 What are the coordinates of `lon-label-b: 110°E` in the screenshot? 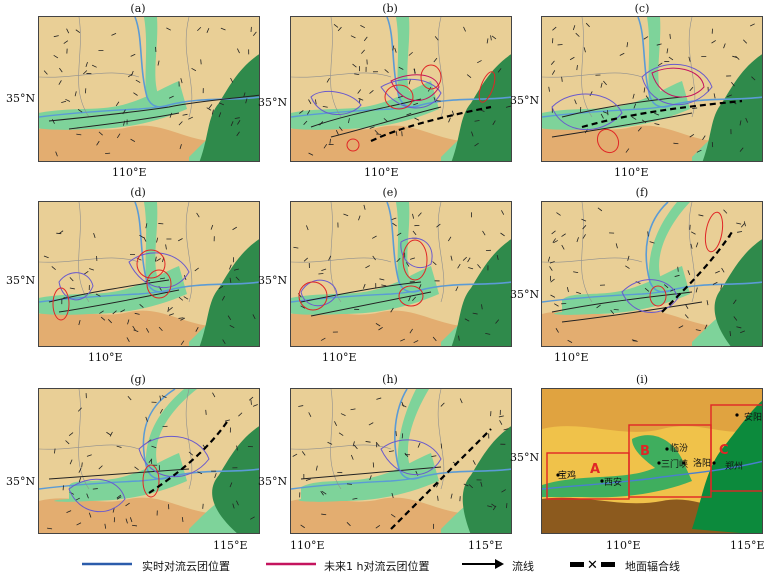 It's located at (381, 172).